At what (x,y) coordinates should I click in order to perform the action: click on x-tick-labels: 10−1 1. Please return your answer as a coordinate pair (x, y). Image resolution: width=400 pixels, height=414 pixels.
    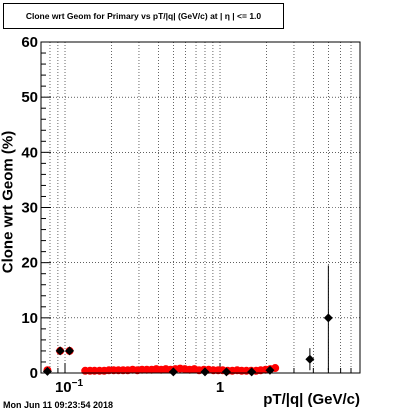
    Looking at the image, I should click on (139, 387).